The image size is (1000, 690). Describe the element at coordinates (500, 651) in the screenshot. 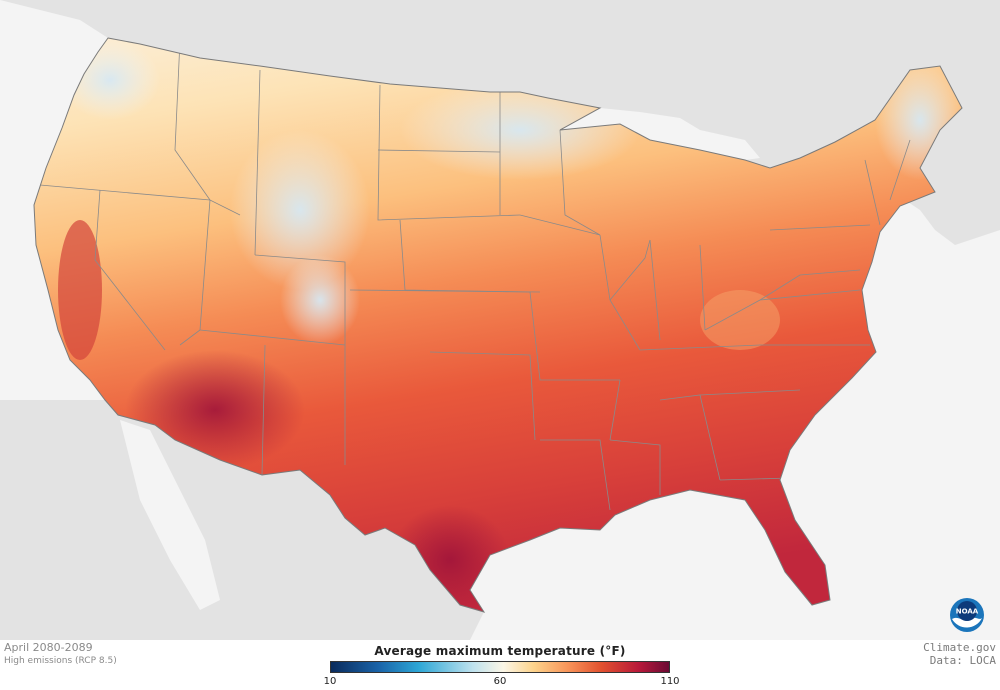

I see `legend-title: Average maximum temperature (°F)` at that location.